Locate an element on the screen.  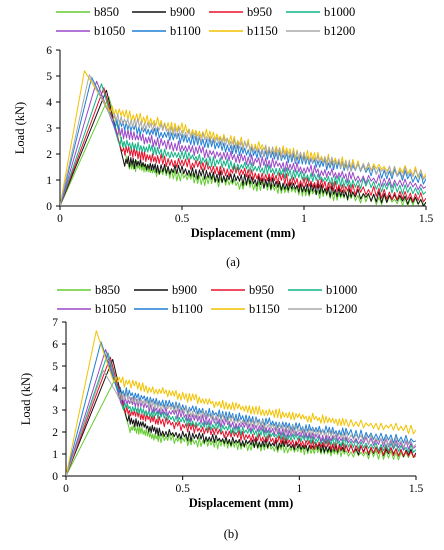
series-line-b850 is located at coordinates (241, 427).